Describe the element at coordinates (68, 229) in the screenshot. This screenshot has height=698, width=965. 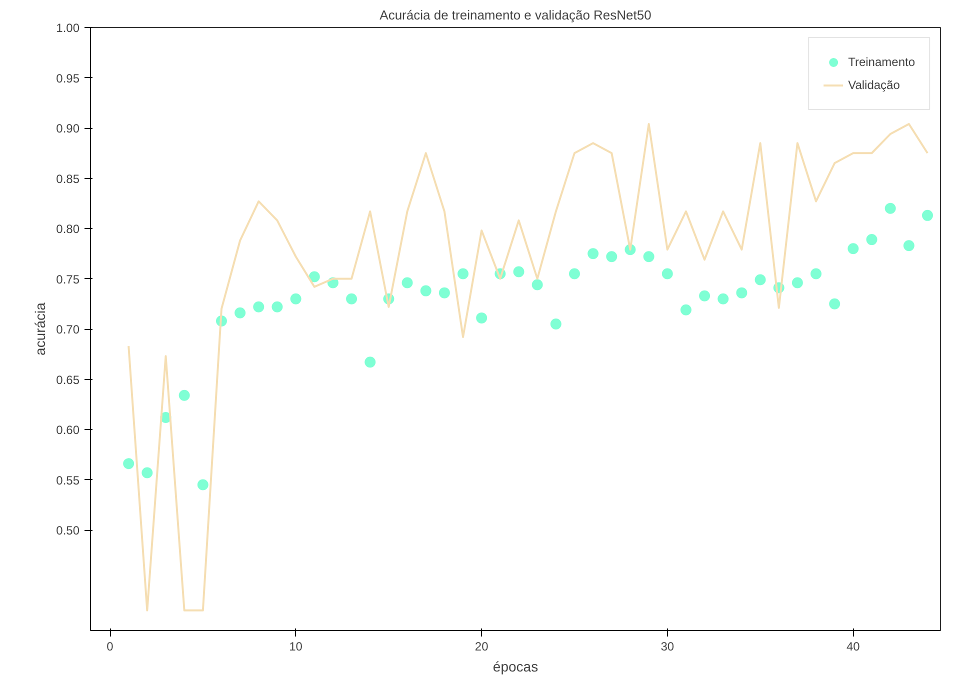
I see `y-tick-label: 0.80` at that location.